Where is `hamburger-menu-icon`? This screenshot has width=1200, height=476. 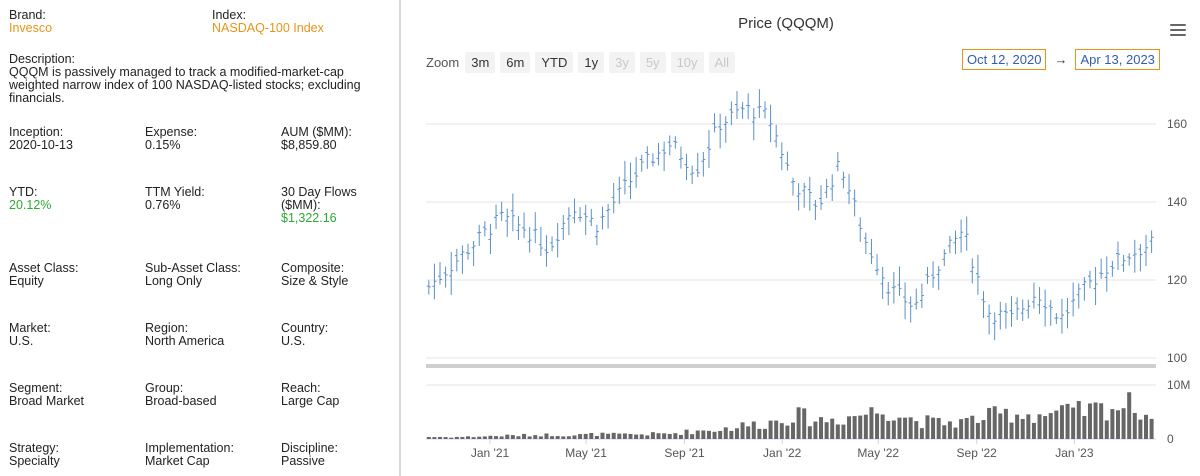
hamburger-menu-icon is located at coordinates (1178, 30).